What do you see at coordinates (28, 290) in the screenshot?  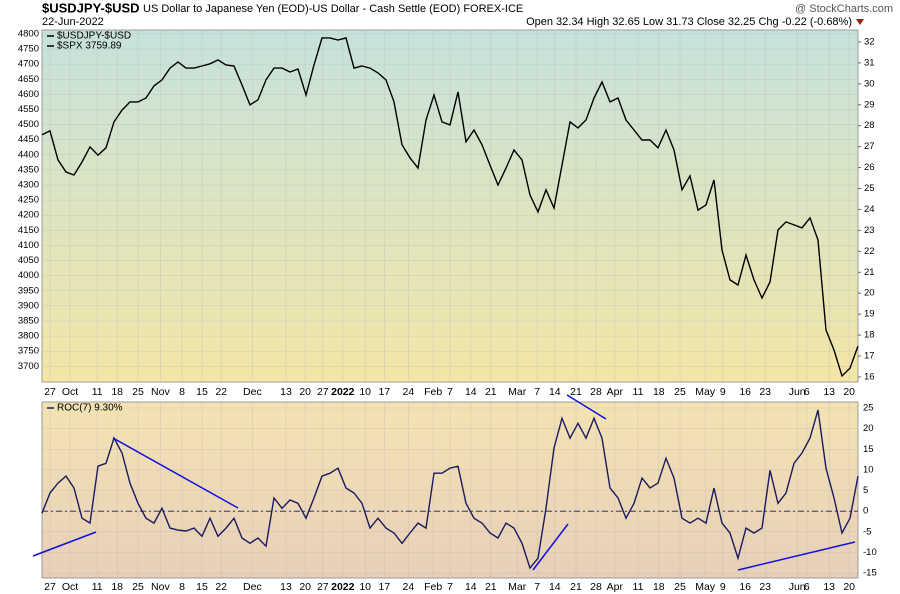 I see `y-tick-label: 3950` at bounding box center [28, 290].